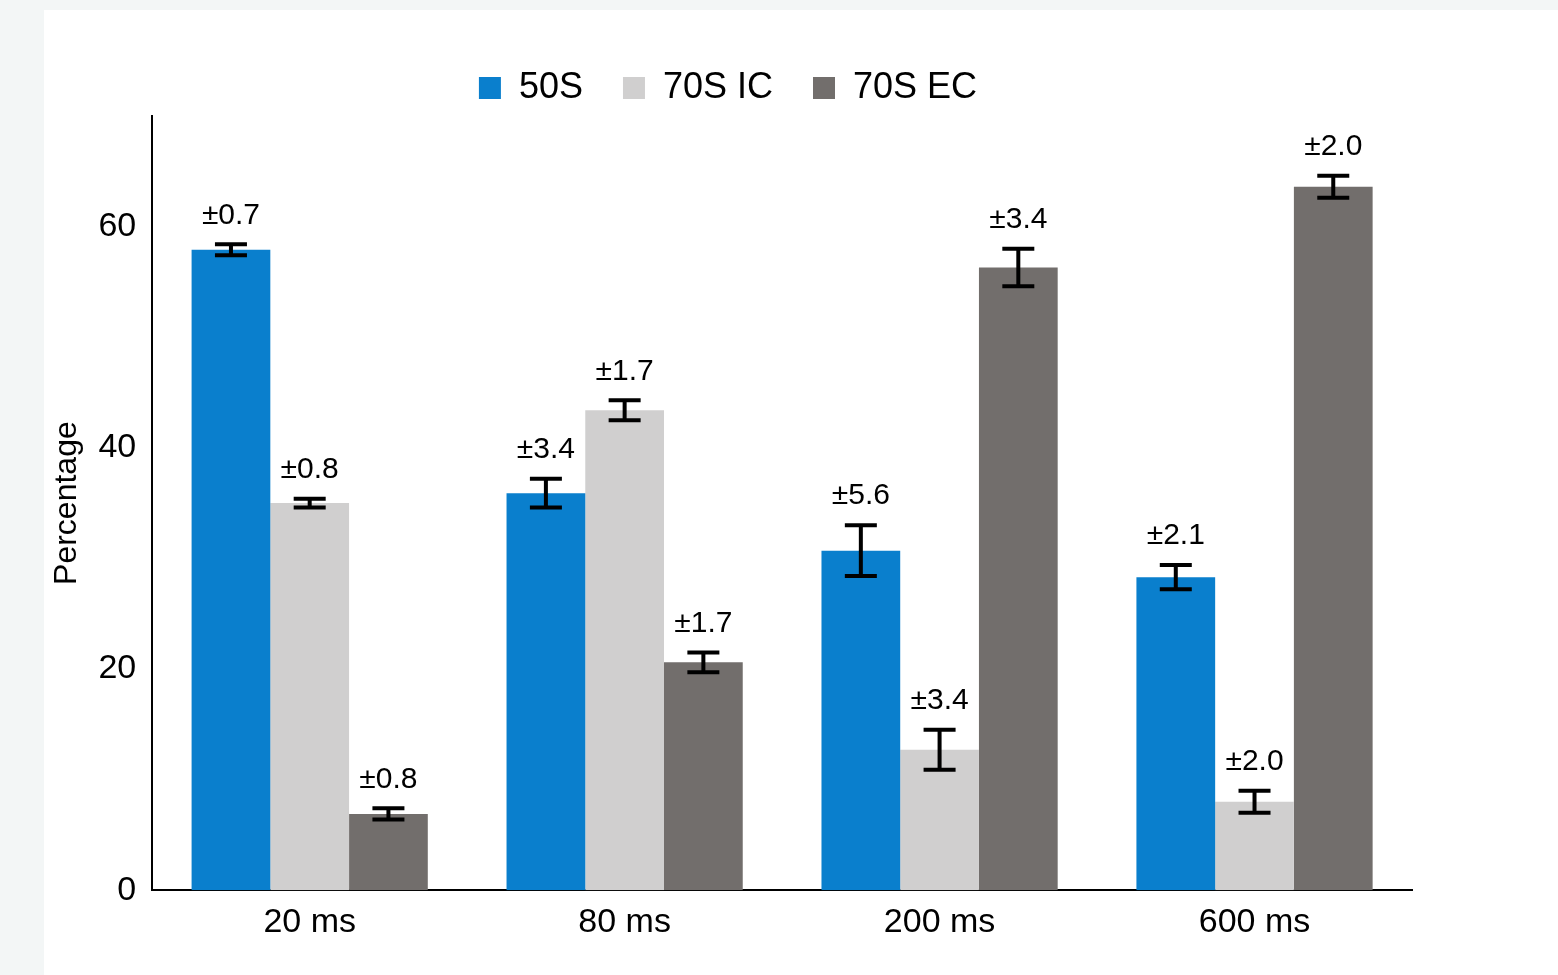  Describe the element at coordinates (117, 223) in the screenshot. I see `y-tick-label: 60` at that location.